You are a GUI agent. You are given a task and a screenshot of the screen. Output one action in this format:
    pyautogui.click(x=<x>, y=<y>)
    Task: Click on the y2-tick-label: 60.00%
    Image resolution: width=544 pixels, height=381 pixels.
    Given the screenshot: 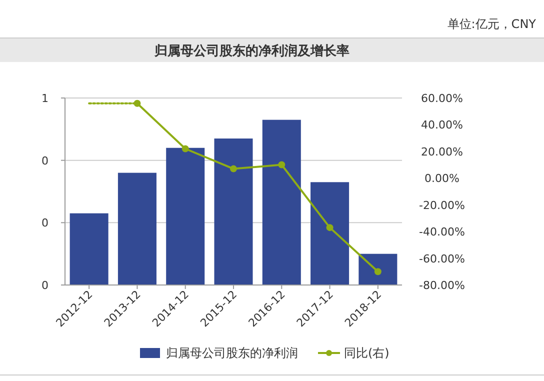 What is the action you would take?
    pyautogui.click(x=442, y=98)
    